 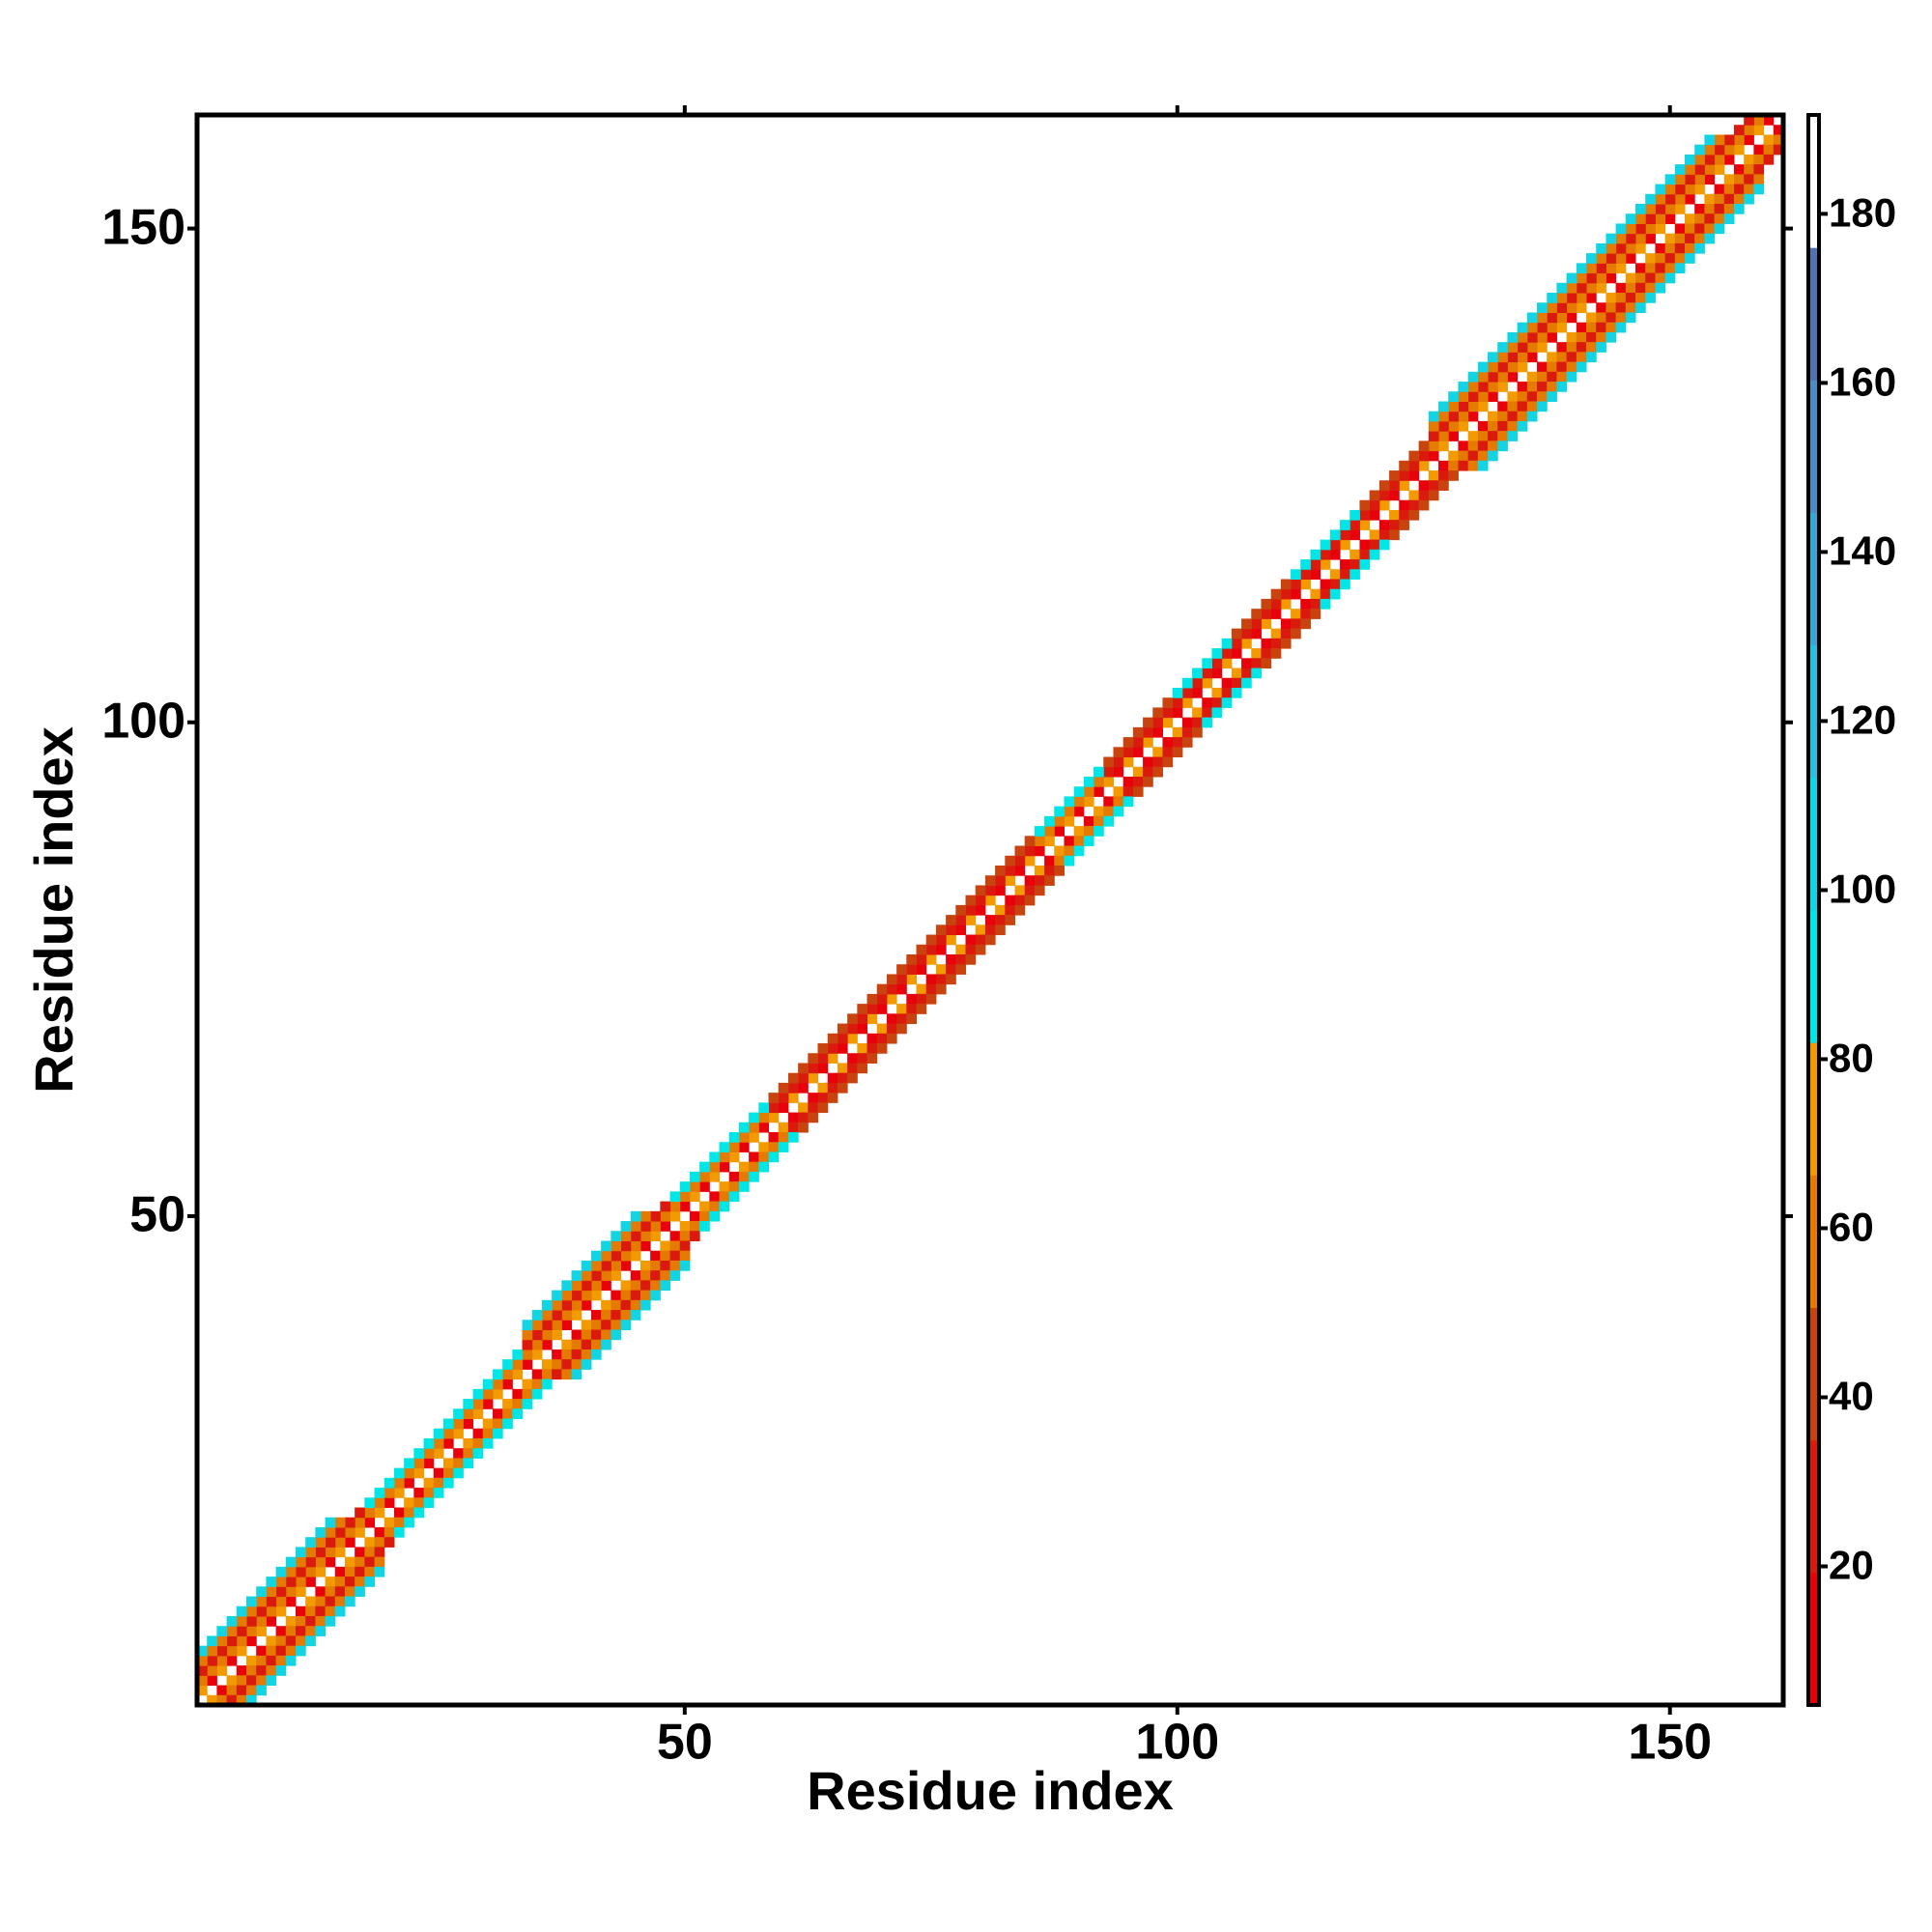 I want to click on x-tick-label: 150, so click(x=1670, y=1743).